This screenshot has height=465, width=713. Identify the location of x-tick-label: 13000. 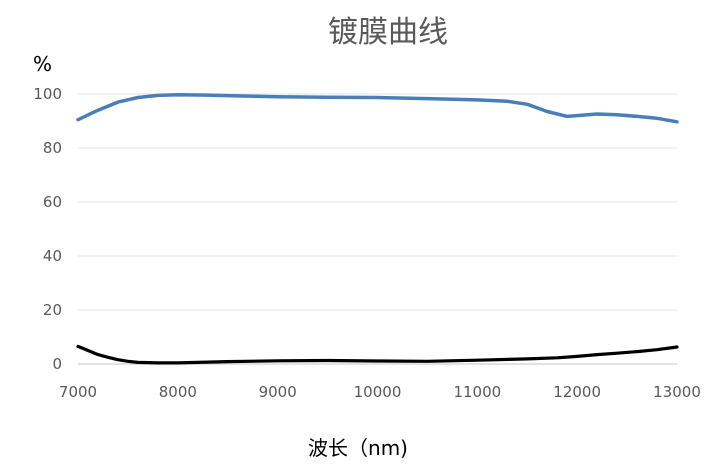
(677, 392).